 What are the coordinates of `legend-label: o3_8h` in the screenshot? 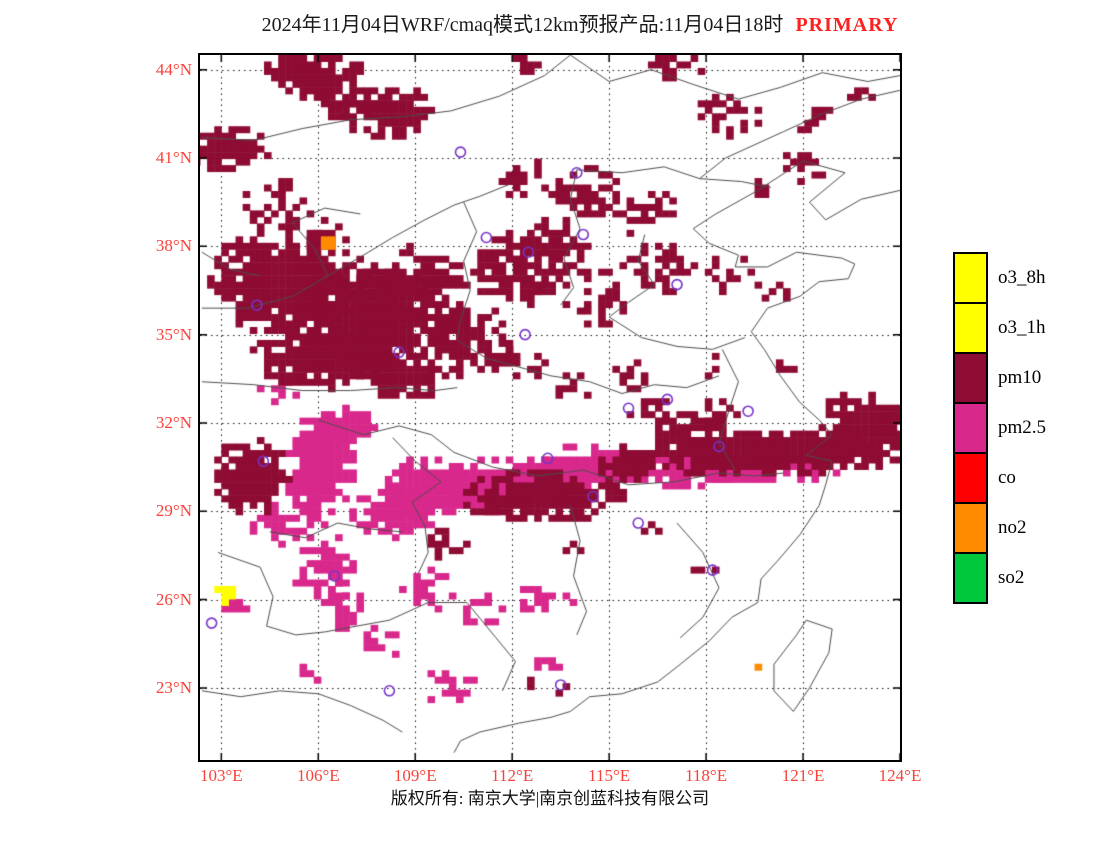 It's located at (1022, 277).